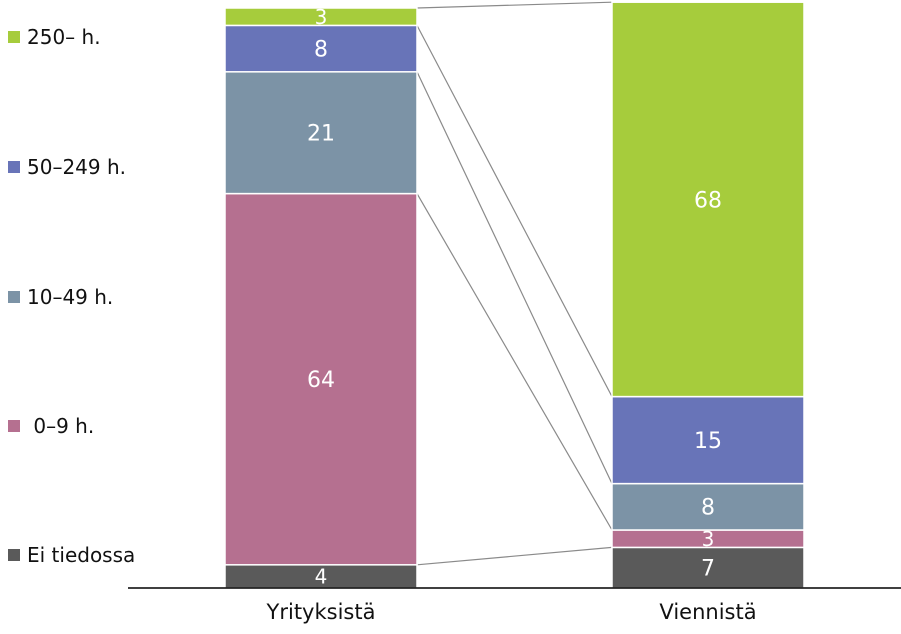  I want to click on data-label: 7, so click(708, 569).